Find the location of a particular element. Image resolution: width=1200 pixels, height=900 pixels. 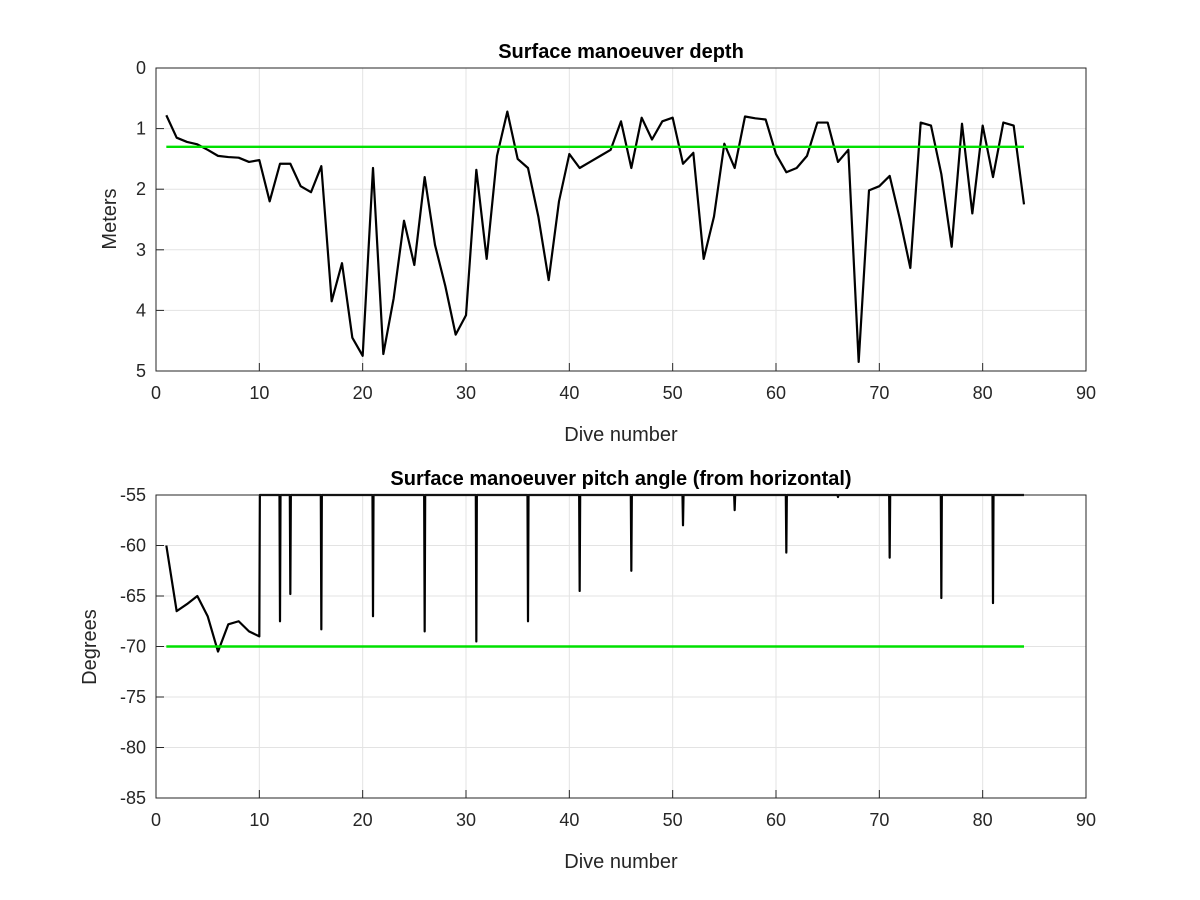

pitch-x-tick-label: 90 is located at coordinates (1086, 820).